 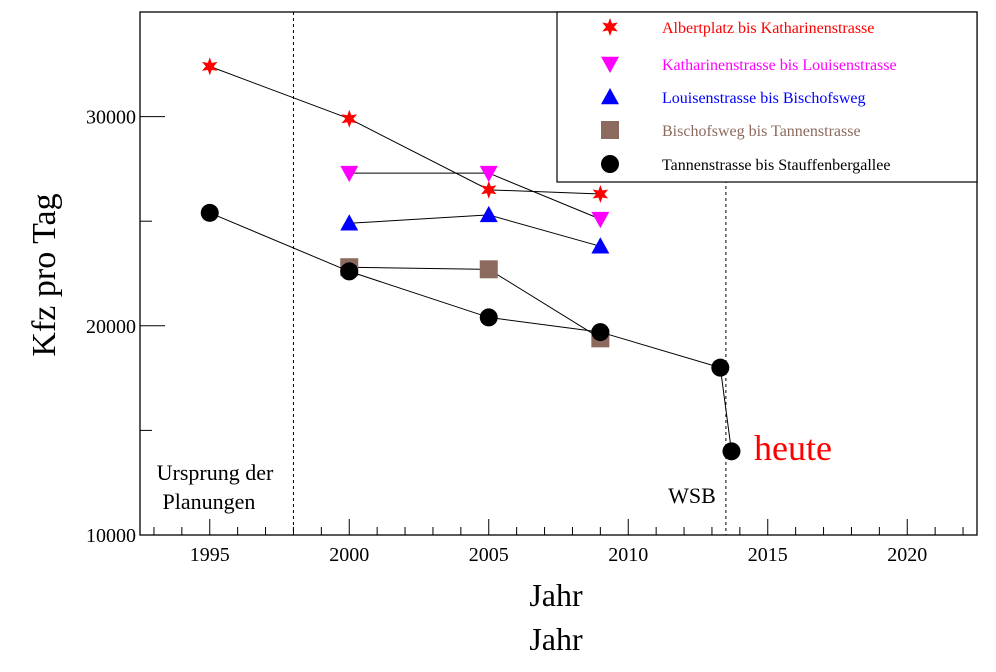 I want to click on legend, so click(x=767, y=97).